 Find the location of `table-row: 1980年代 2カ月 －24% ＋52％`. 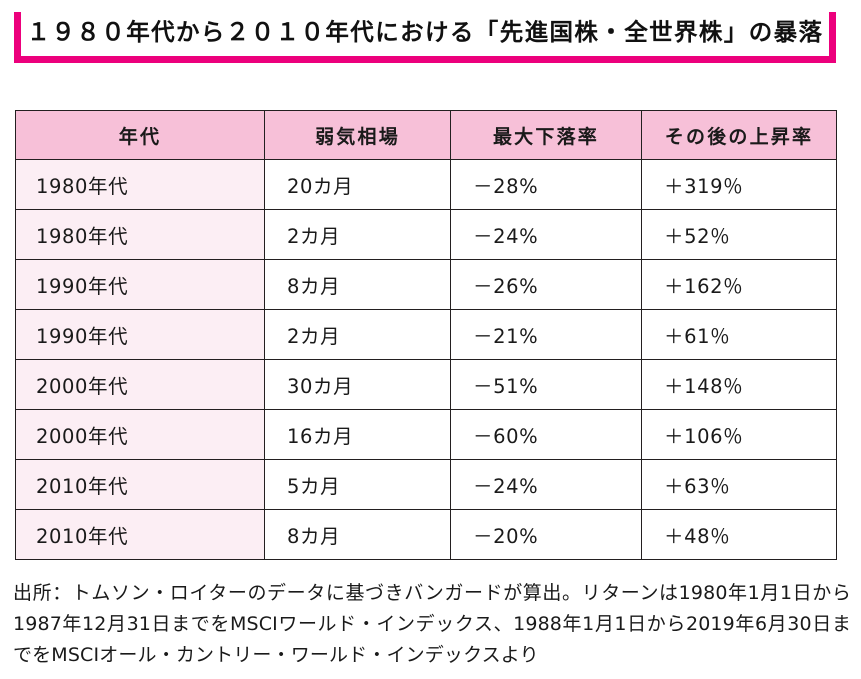

table-row: 1980年代 2カ月 －24% ＋52％ is located at coordinates (426, 234).